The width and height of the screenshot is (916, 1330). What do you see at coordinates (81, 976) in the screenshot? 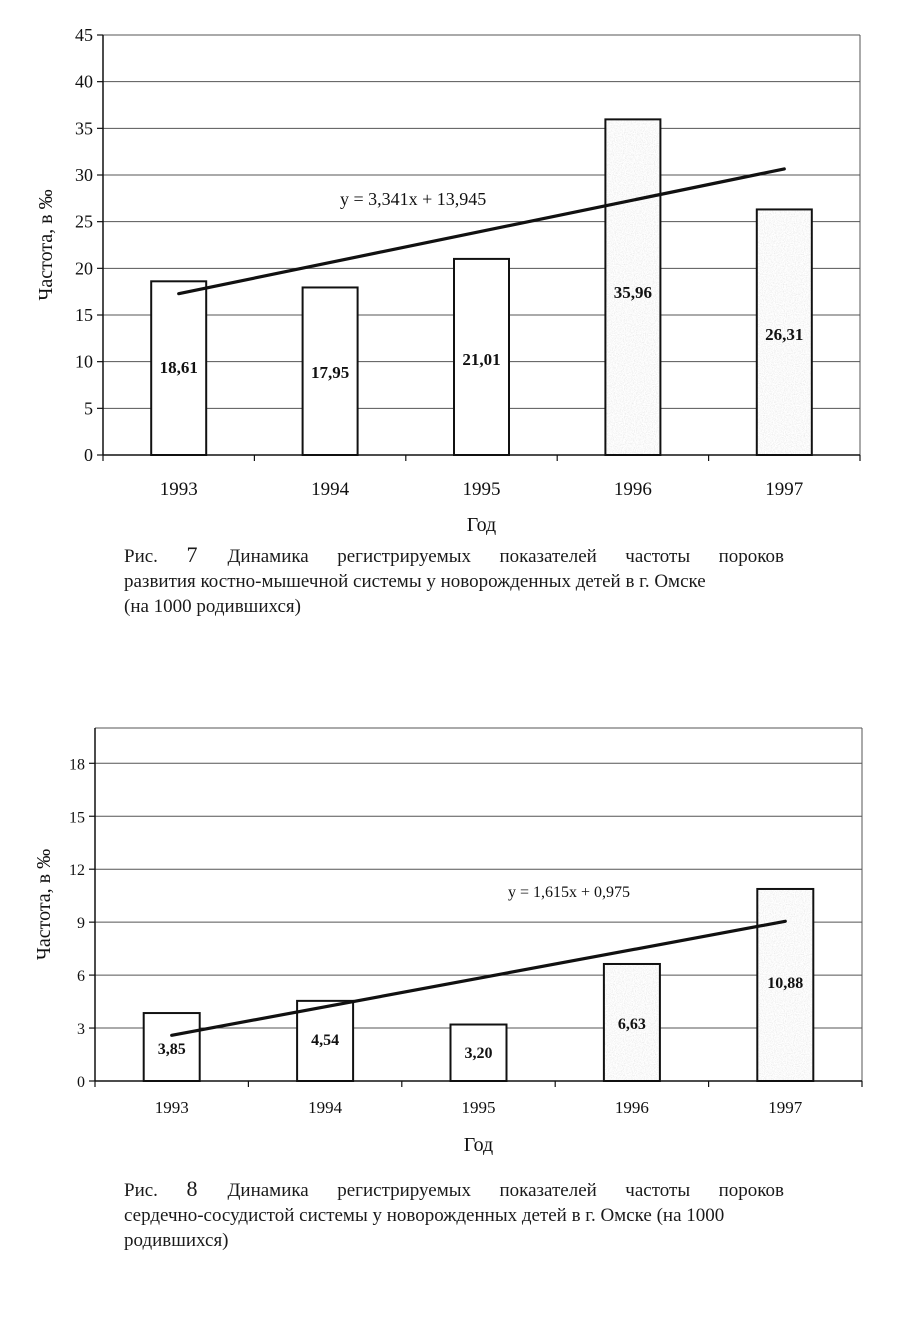
I see `y-tick-label: 6` at bounding box center [81, 976].